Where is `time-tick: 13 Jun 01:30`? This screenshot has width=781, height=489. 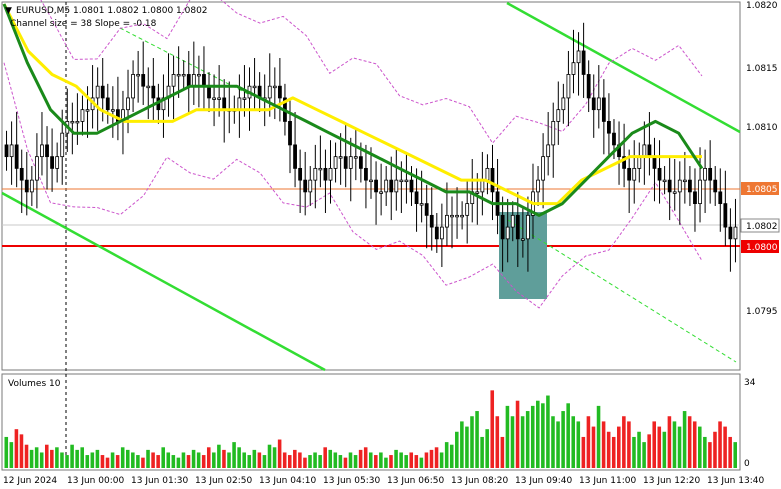 time-tick: 13 Jun 01:30 is located at coordinates (159, 481).